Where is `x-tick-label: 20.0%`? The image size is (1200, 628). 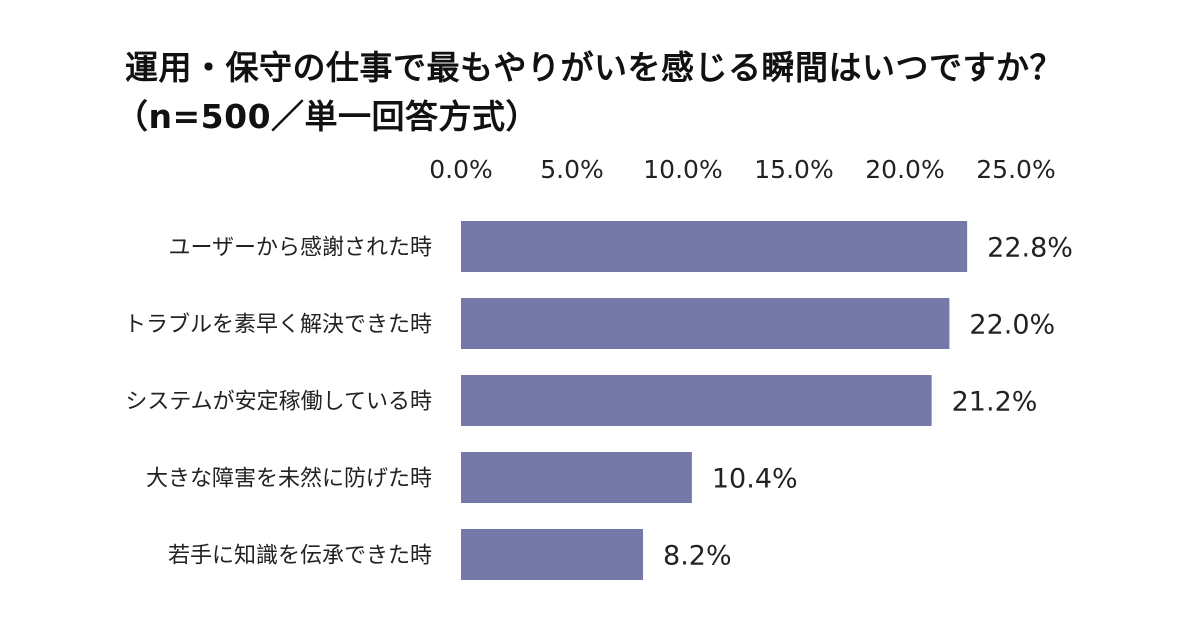
x-tick-label: 20.0% is located at coordinates (904, 169).